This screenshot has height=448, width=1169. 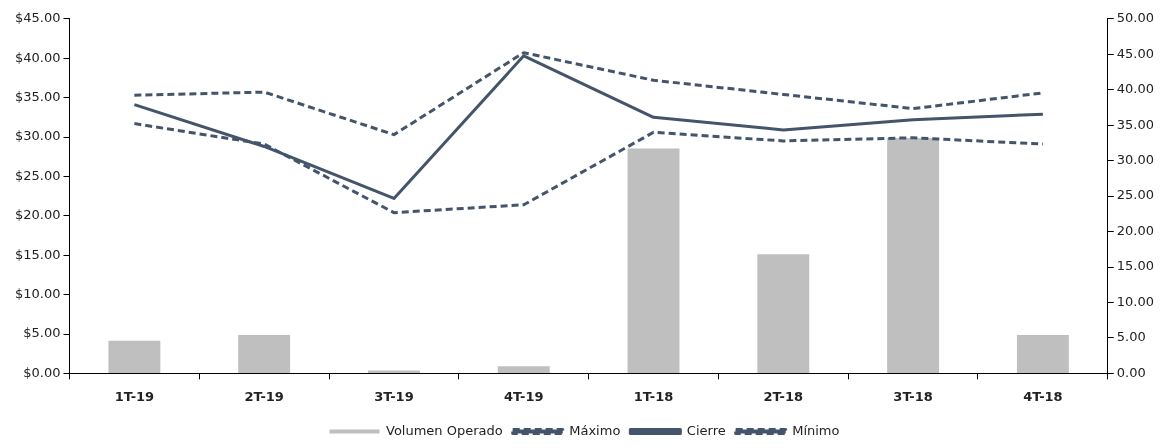 What do you see at coordinates (1135, 18) in the screenshot?
I see `y2-tick-label: 50.00` at bounding box center [1135, 18].